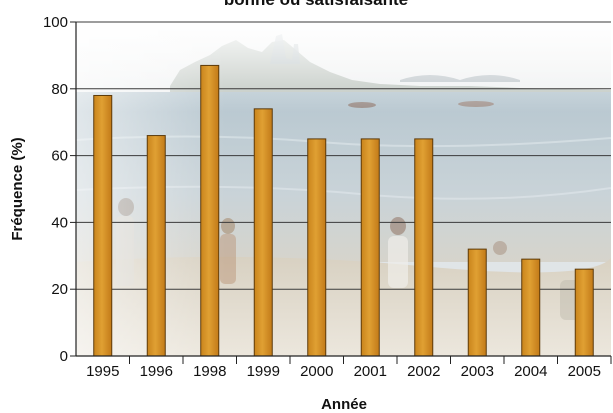 This screenshot has height=413, width=613. I want to click on y-tick-label: 60, so click(59, 156).